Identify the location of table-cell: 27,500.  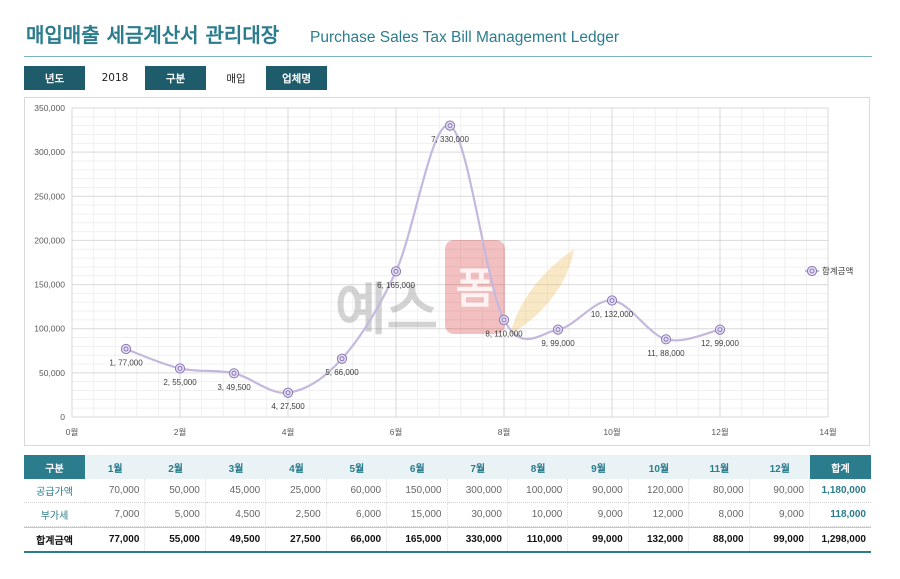
(296, 539).